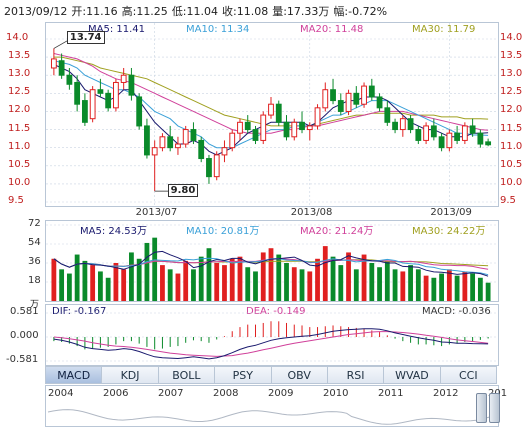  I want to click on price-ytick-right: 13.0, so click(511, 74).